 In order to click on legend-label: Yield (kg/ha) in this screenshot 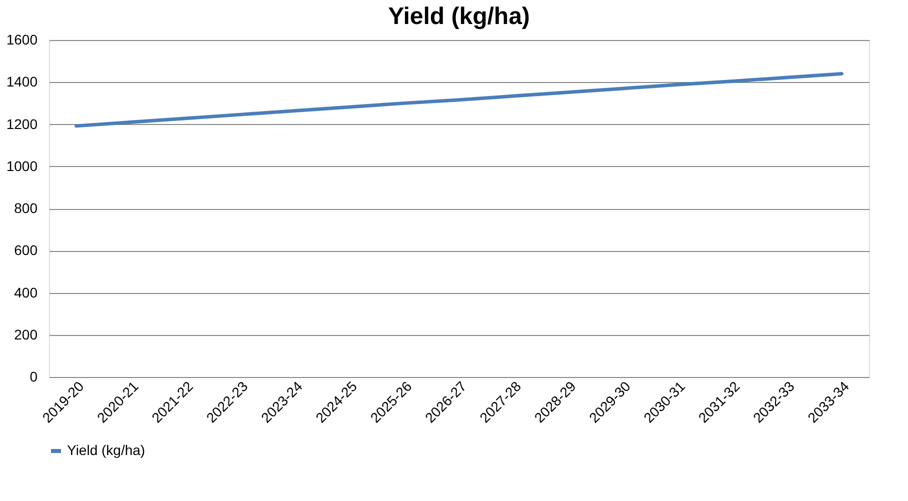, I will do `click(106, 450)`.